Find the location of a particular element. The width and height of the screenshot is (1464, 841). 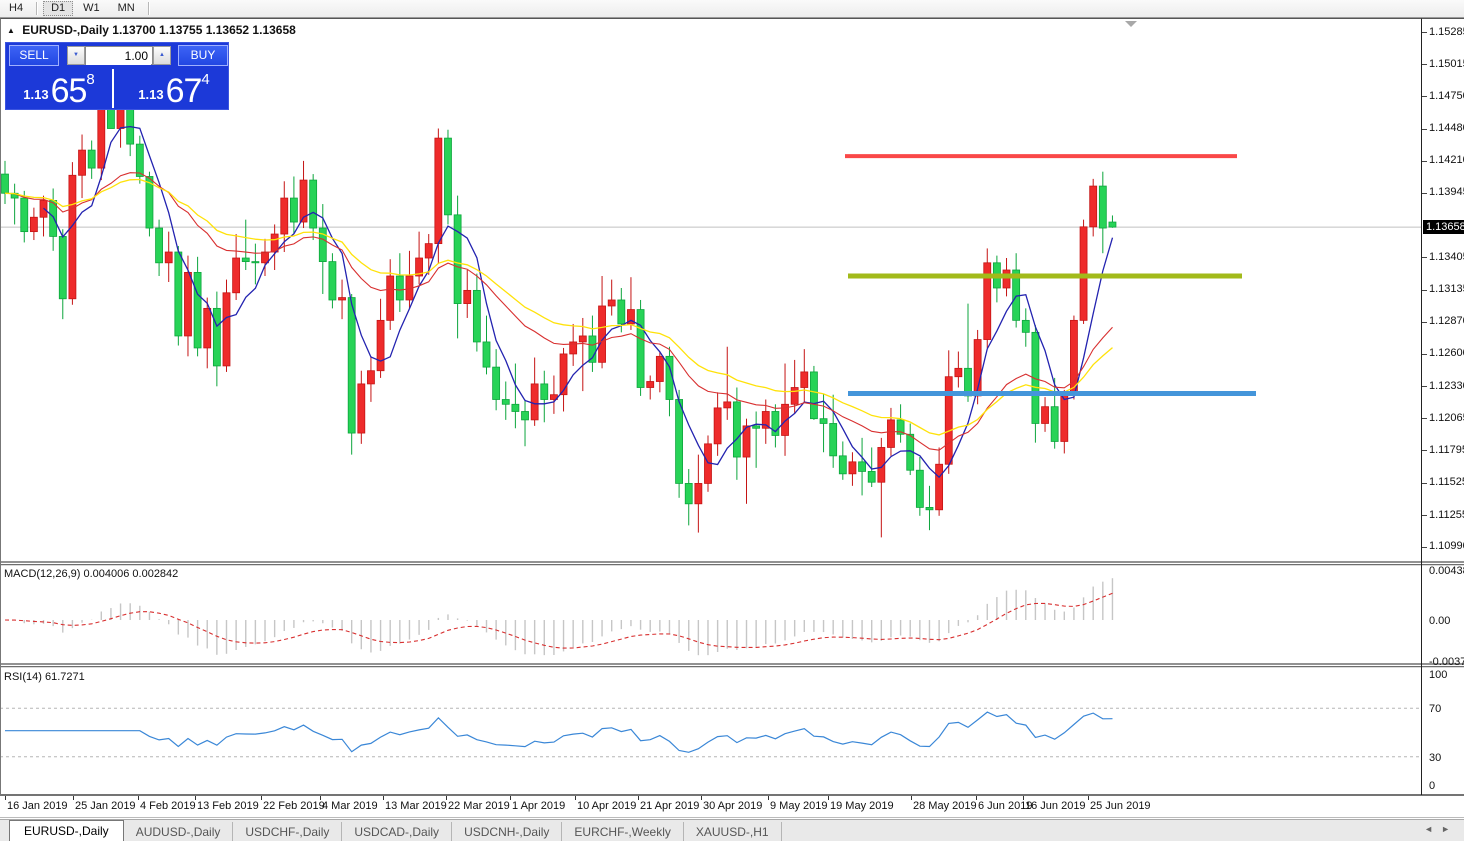

macd-scale-label: -0.003711 is located at coordinates (1446, 662).